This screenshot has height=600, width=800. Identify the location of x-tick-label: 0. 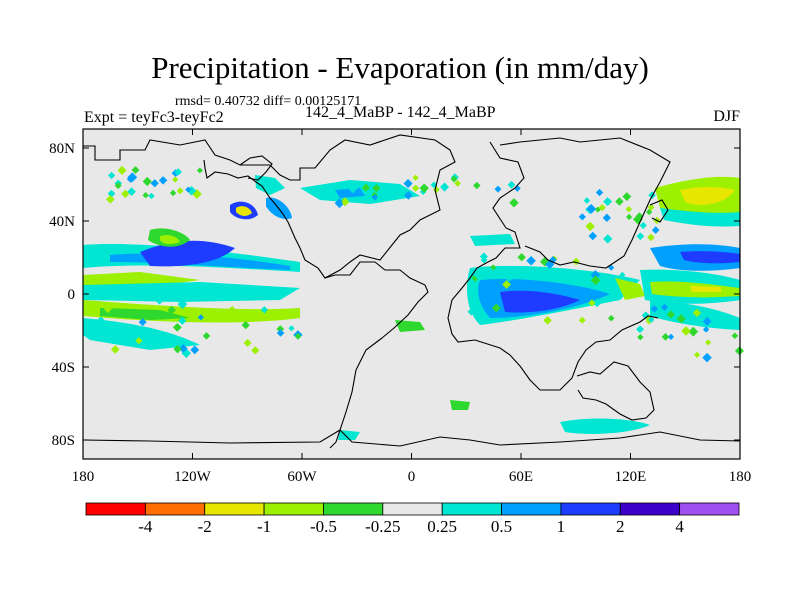
(412, 477).